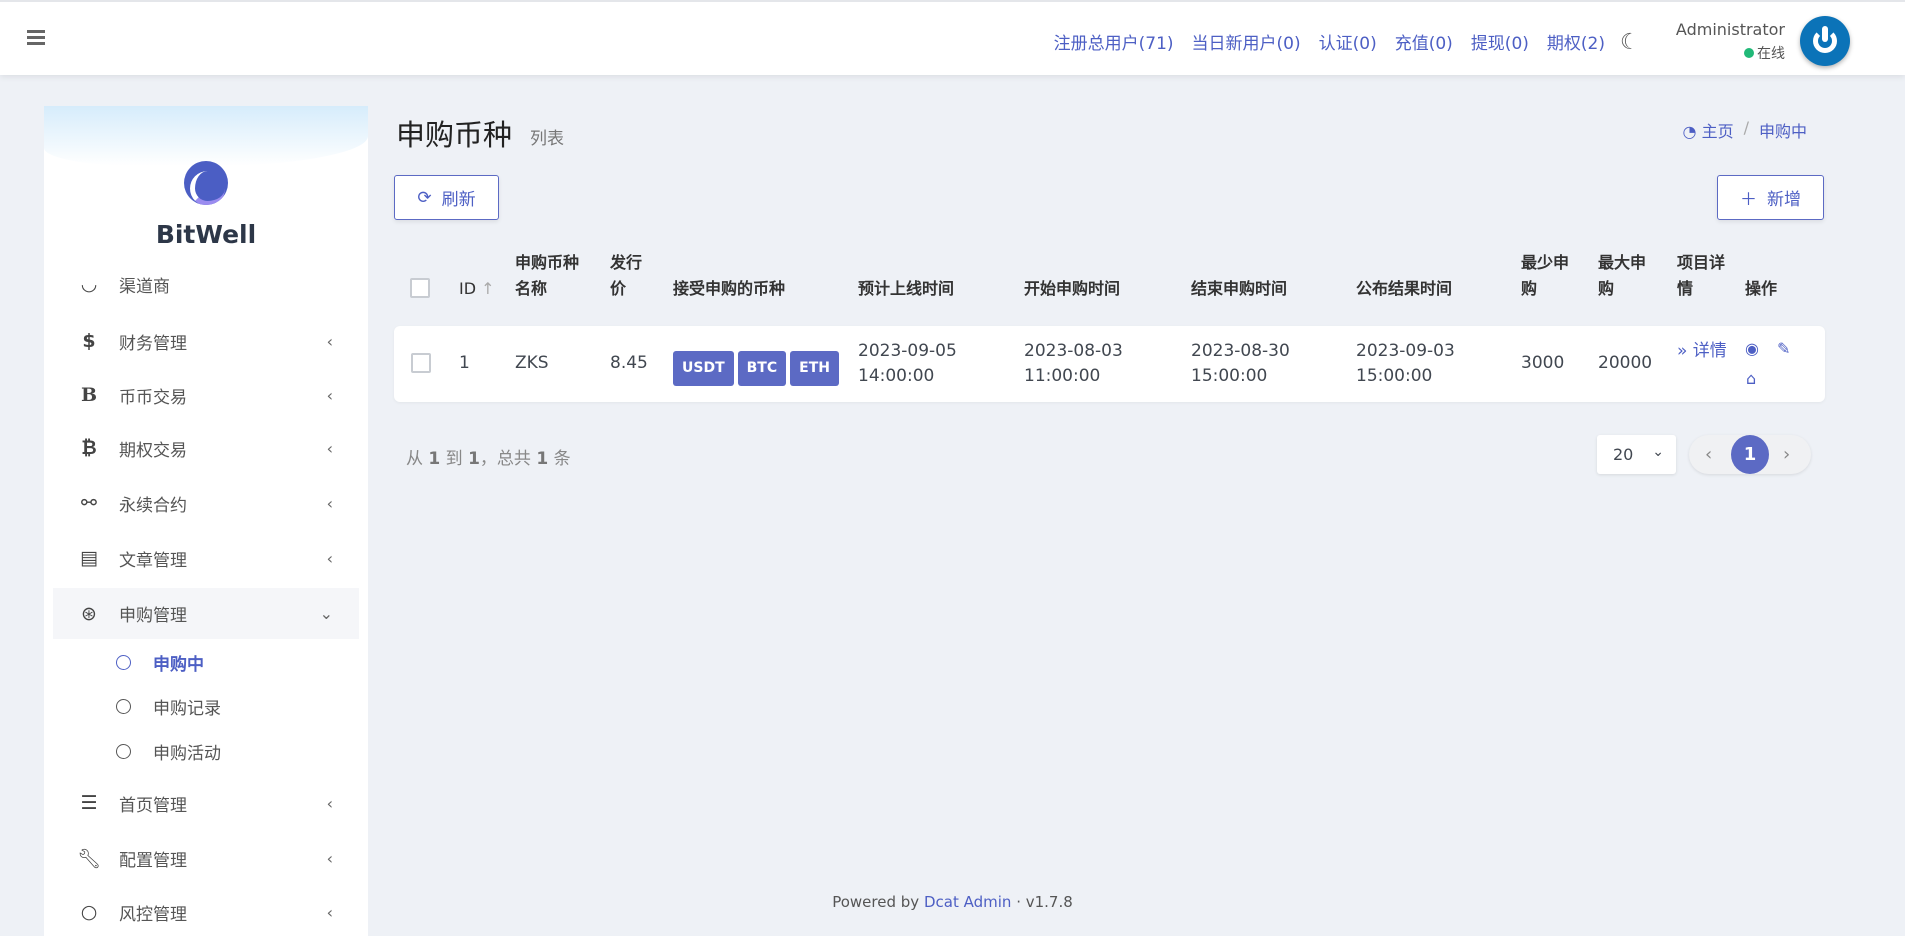  What do you see at coordinates (446, 197) in the screenshot?
I see `refresh-button: ⟳ 刷新` at bounding box center [446, 197].